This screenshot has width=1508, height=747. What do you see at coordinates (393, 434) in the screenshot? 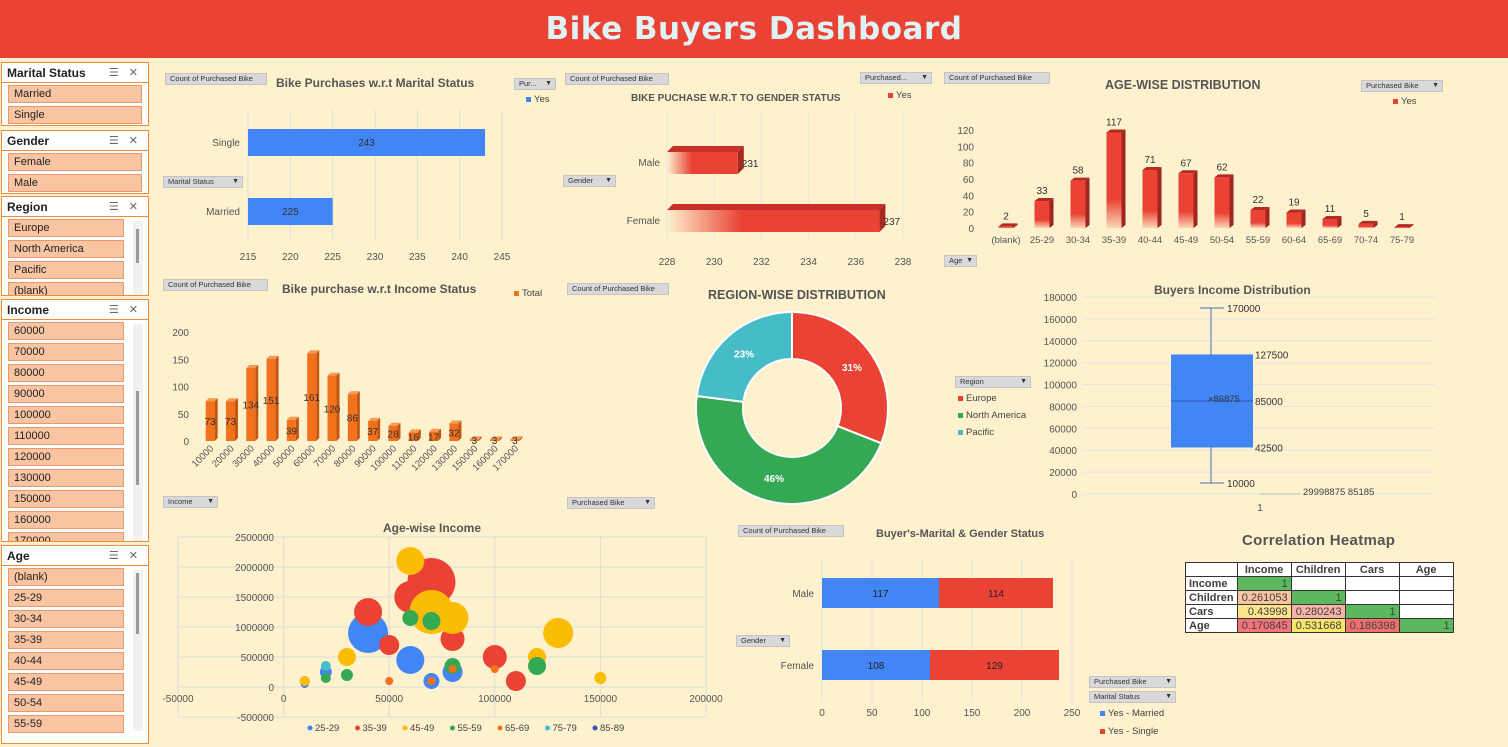
I see `data-label: 28` at bounding box center [393, 434].